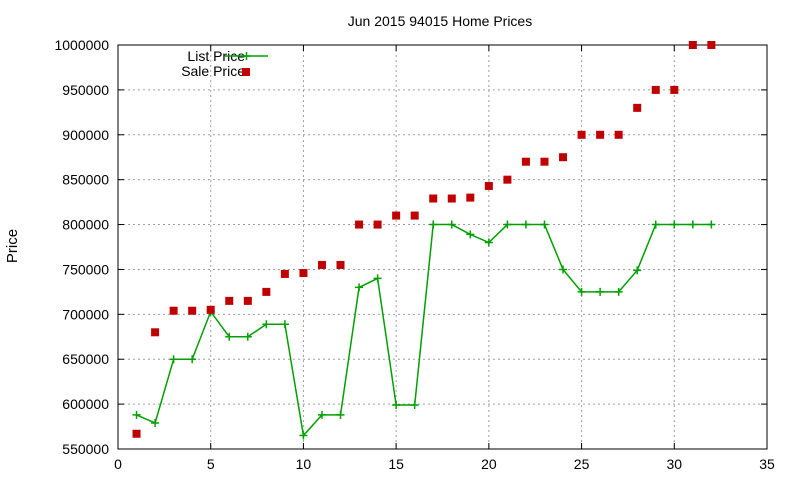 The width and height of the screenshot is (800, 480). I want to click on legend-label-list-price: List Price, so click(216, 56).